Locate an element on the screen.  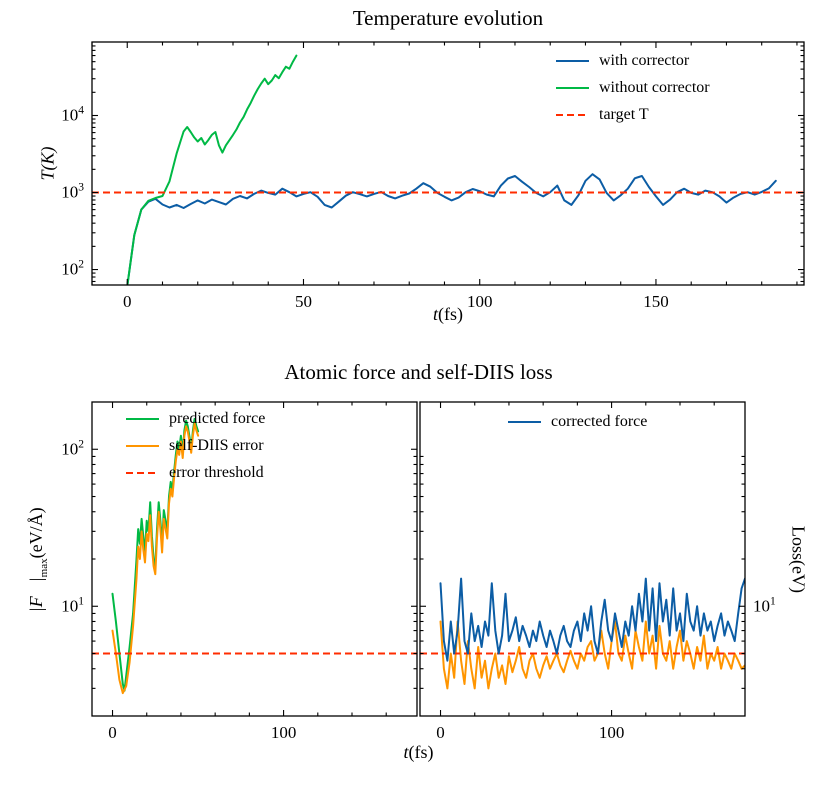
force-y-axis-label-pre: |F⃗| is located at coordinates (36, 595).